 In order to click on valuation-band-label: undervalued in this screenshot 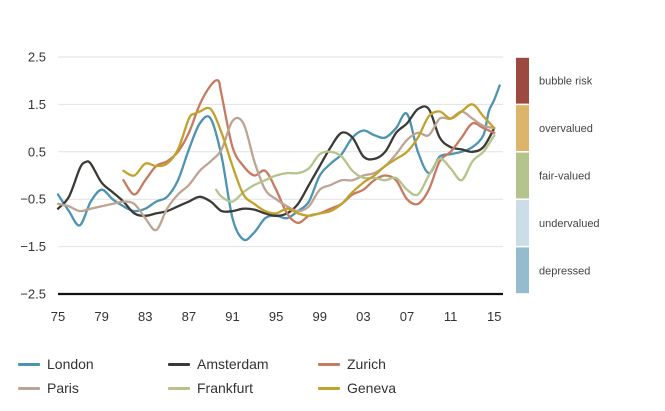, I will do `click(569, 224)`.